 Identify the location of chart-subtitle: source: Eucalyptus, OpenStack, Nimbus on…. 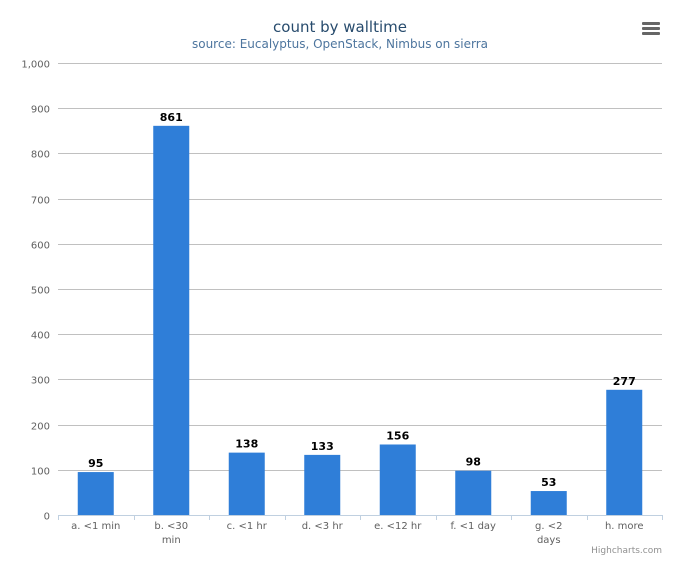
(340, 44).